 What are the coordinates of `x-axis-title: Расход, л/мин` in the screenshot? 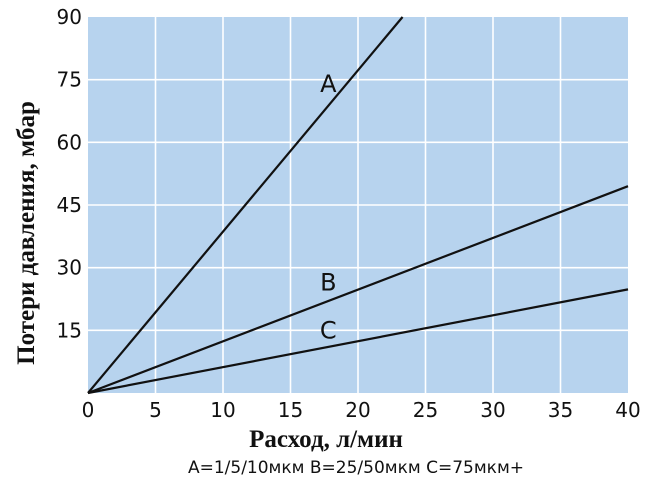 It's located at (326, 439).